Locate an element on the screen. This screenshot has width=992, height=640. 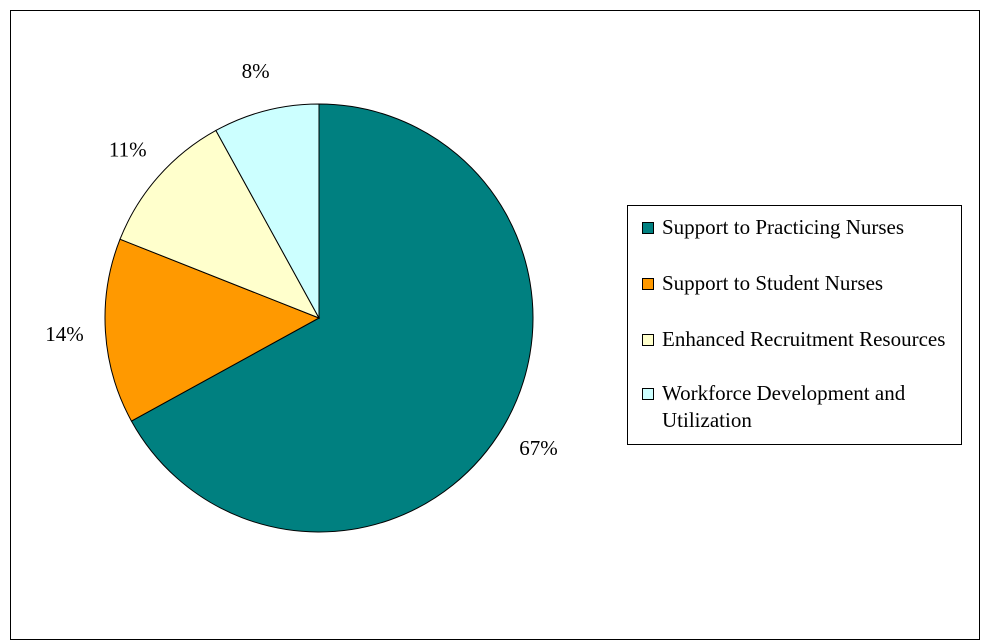
legend-label-practicing-nurses: Support to Practicing Nurses is located at coordinates (783, 227).